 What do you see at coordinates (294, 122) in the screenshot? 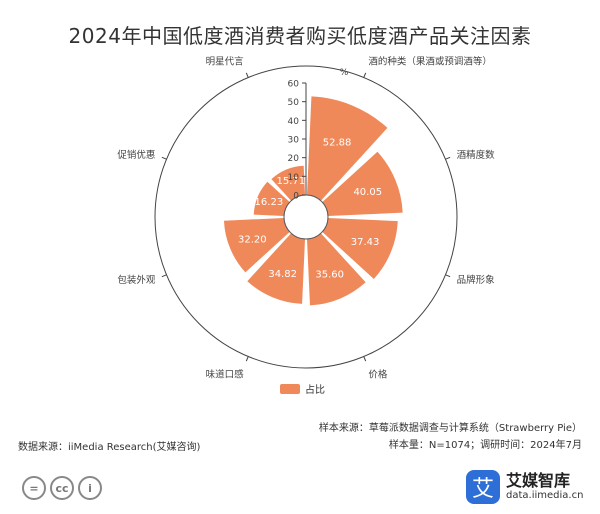
I see `radial-tick-label: 40` at bounding box center [294, 122].